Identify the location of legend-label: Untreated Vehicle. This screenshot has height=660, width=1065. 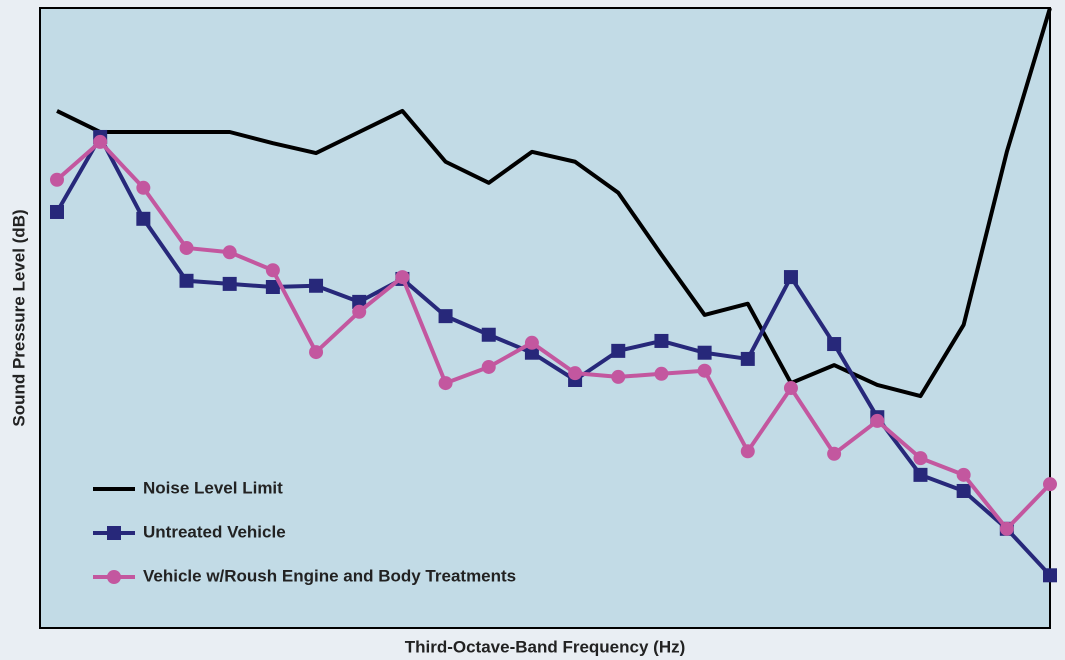
(214, 531).